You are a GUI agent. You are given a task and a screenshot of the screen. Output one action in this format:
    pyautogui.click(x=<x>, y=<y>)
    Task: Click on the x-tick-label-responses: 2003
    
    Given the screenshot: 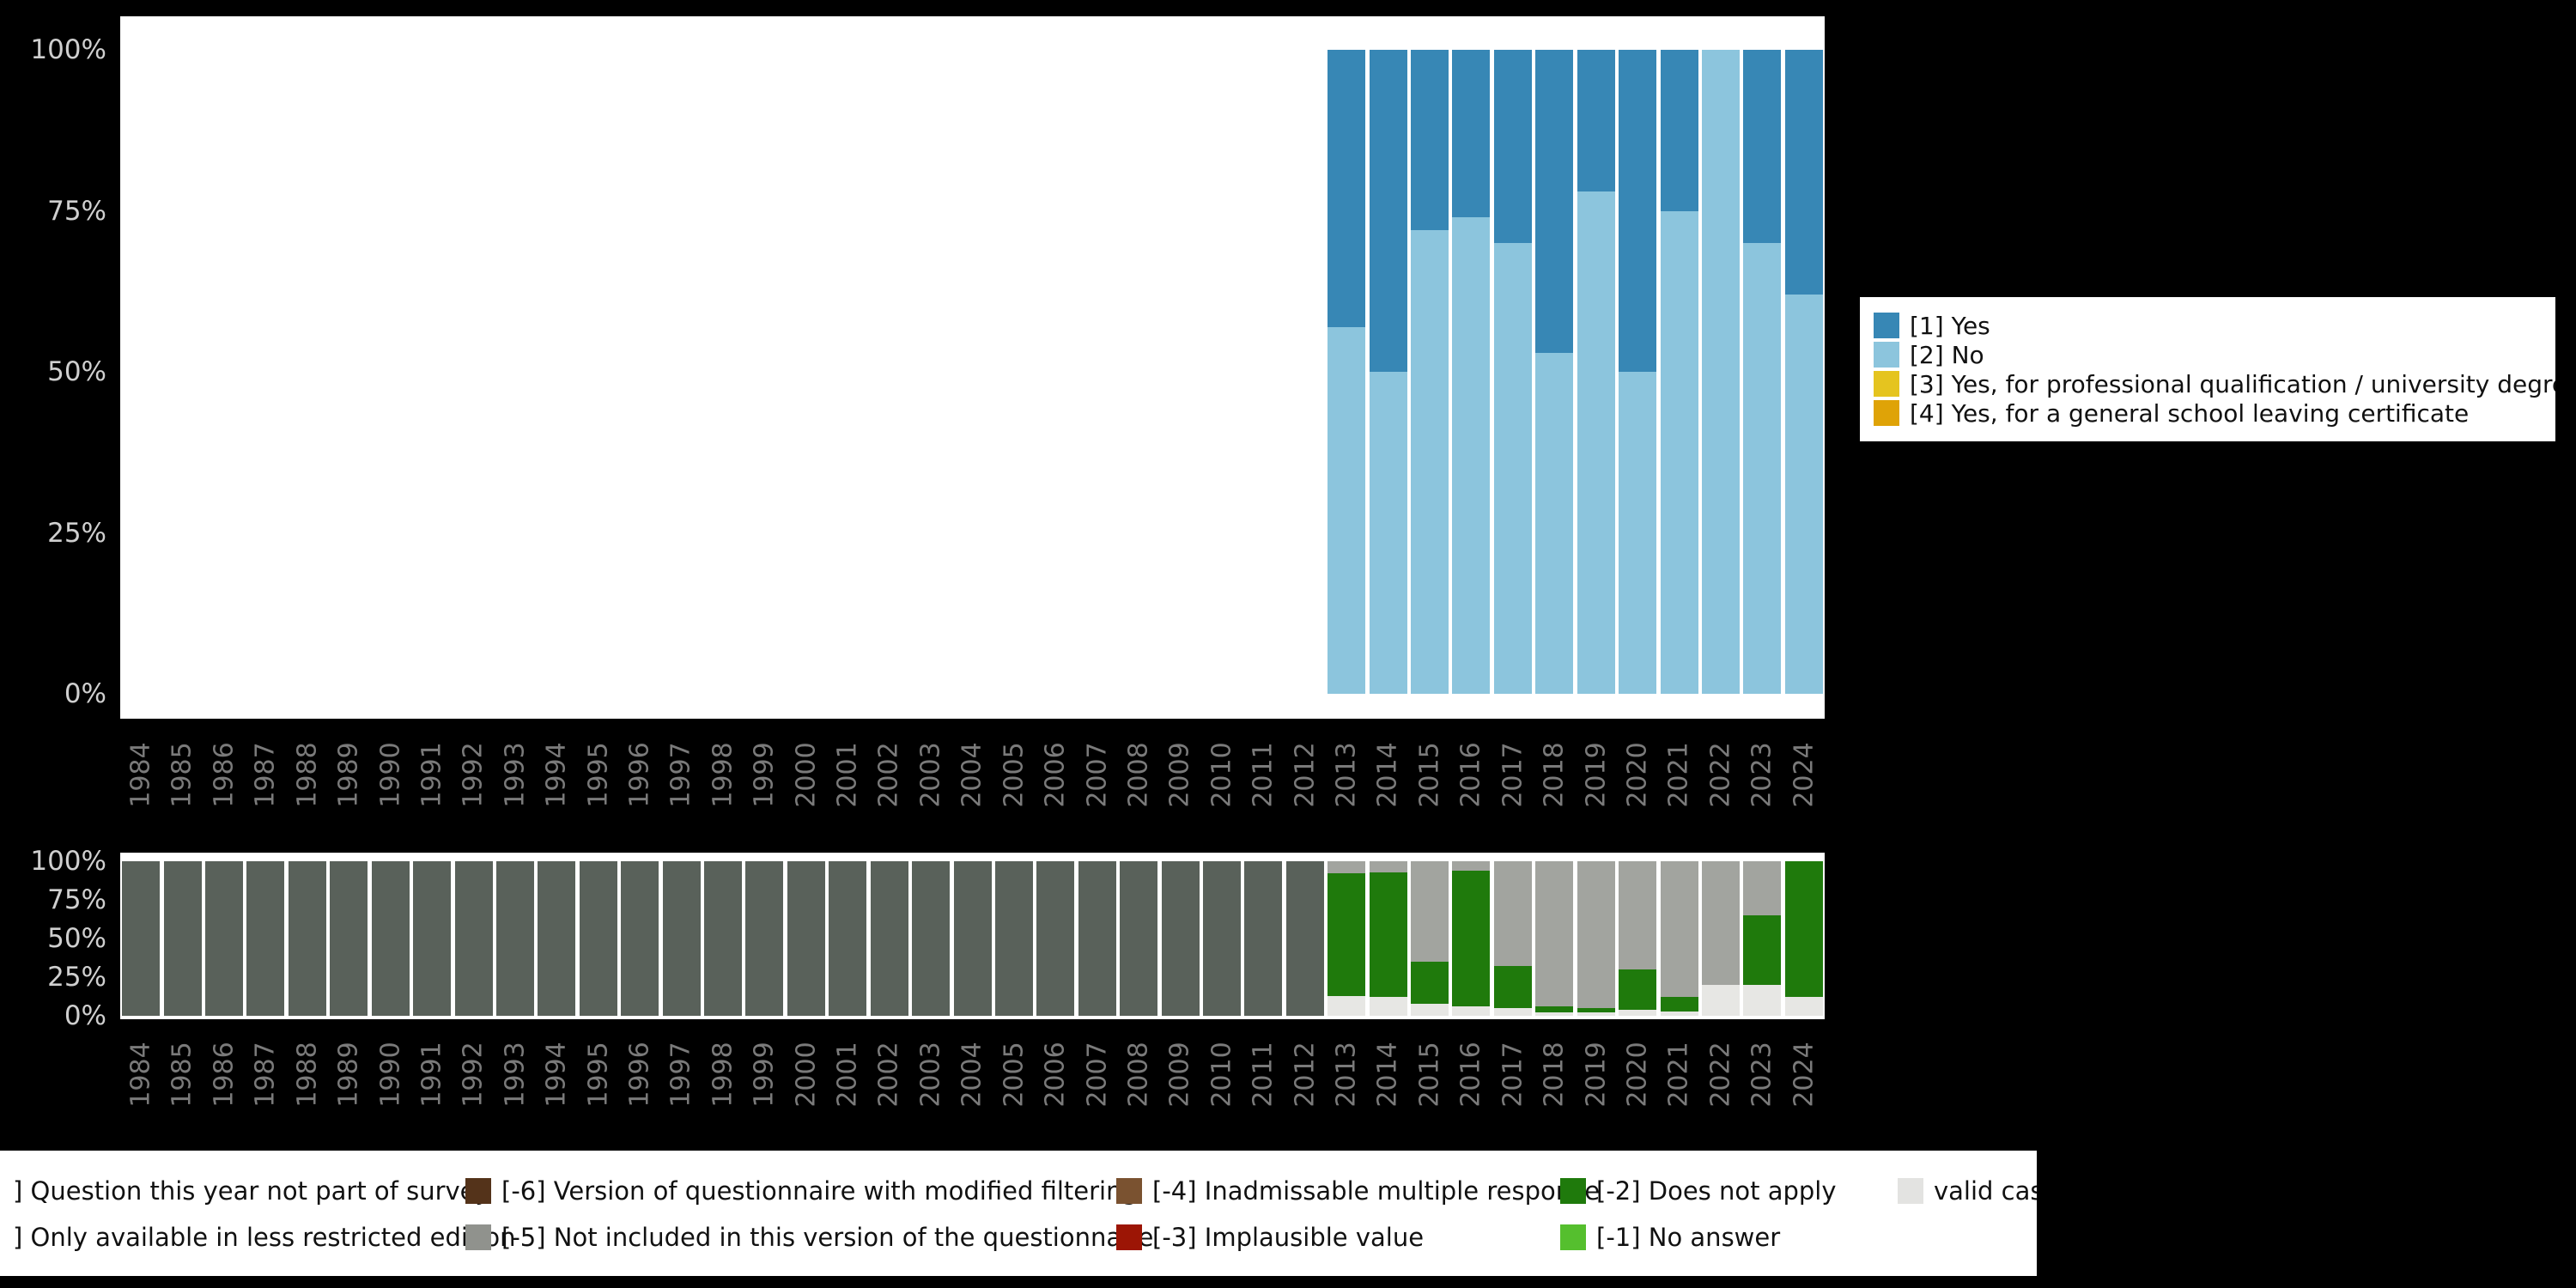 What is the action you would take?
    pyautogui.click(x=930, y=775)
    